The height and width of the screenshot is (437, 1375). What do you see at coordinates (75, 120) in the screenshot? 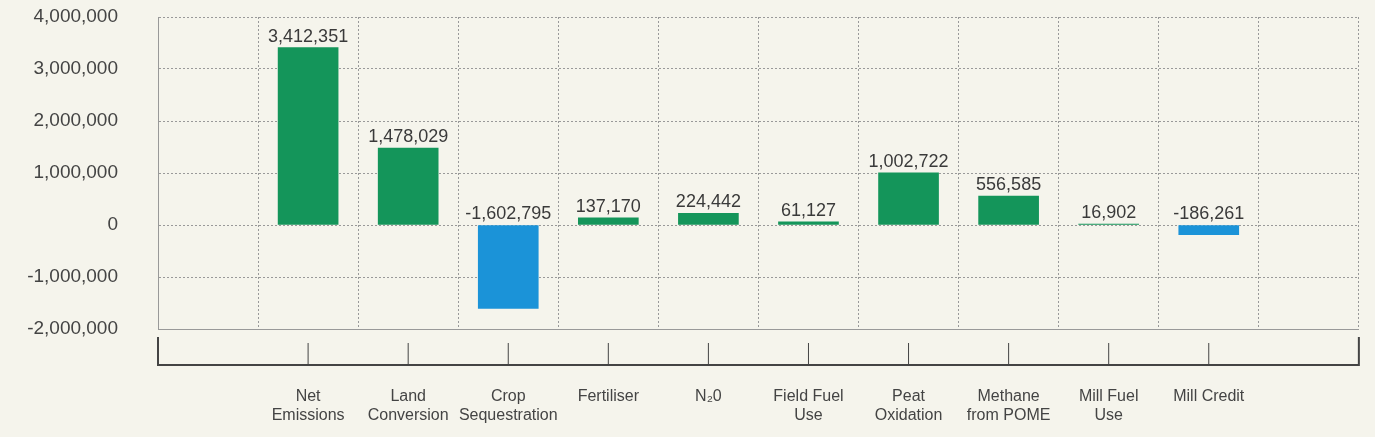
I see `y-tick-label: 2,000,000` at bounding box center [75, 120].